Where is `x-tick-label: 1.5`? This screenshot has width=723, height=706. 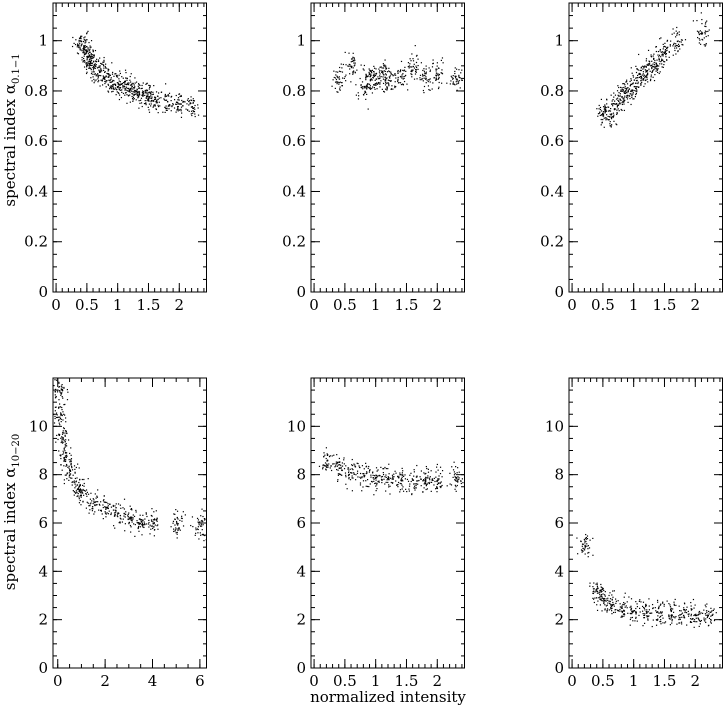
x-tick-label: 1.5 is located at coordinates (149, 305).